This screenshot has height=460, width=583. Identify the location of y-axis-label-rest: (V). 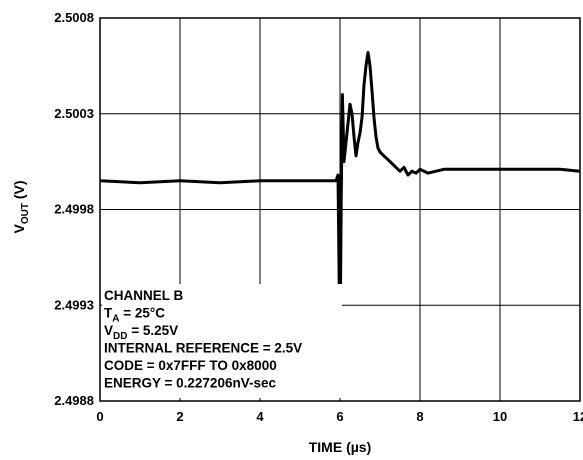
(19, 191).